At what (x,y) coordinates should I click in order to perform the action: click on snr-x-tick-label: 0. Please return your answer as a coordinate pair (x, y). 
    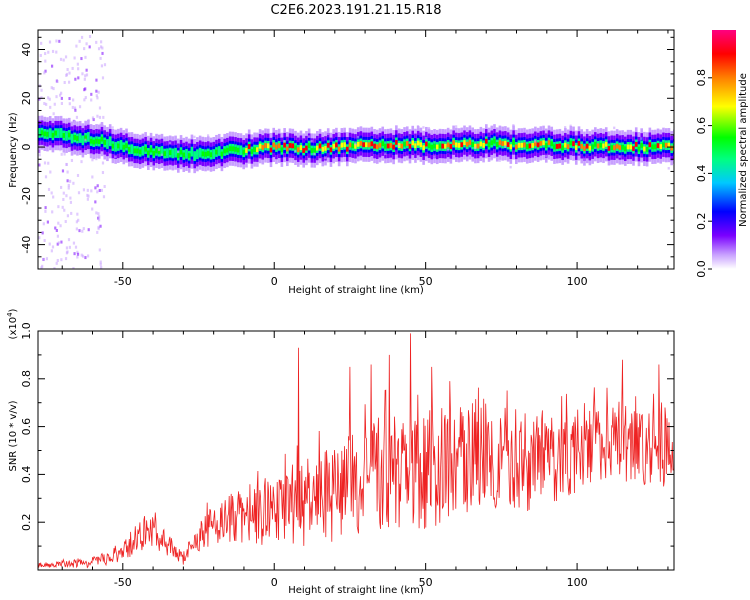
    Looking at the image, I should click on (274, 582).